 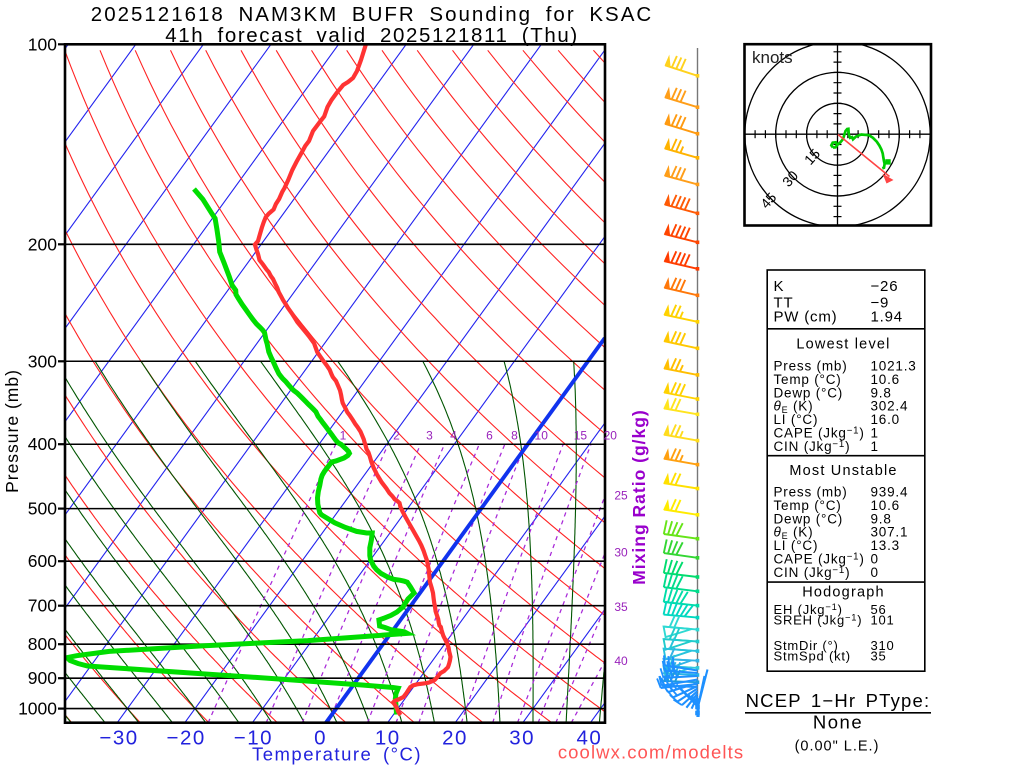 What do you see at coordinates (118, 738) in the screenshot?
I see `svg-text: −30` at bounding box center [118, 738].